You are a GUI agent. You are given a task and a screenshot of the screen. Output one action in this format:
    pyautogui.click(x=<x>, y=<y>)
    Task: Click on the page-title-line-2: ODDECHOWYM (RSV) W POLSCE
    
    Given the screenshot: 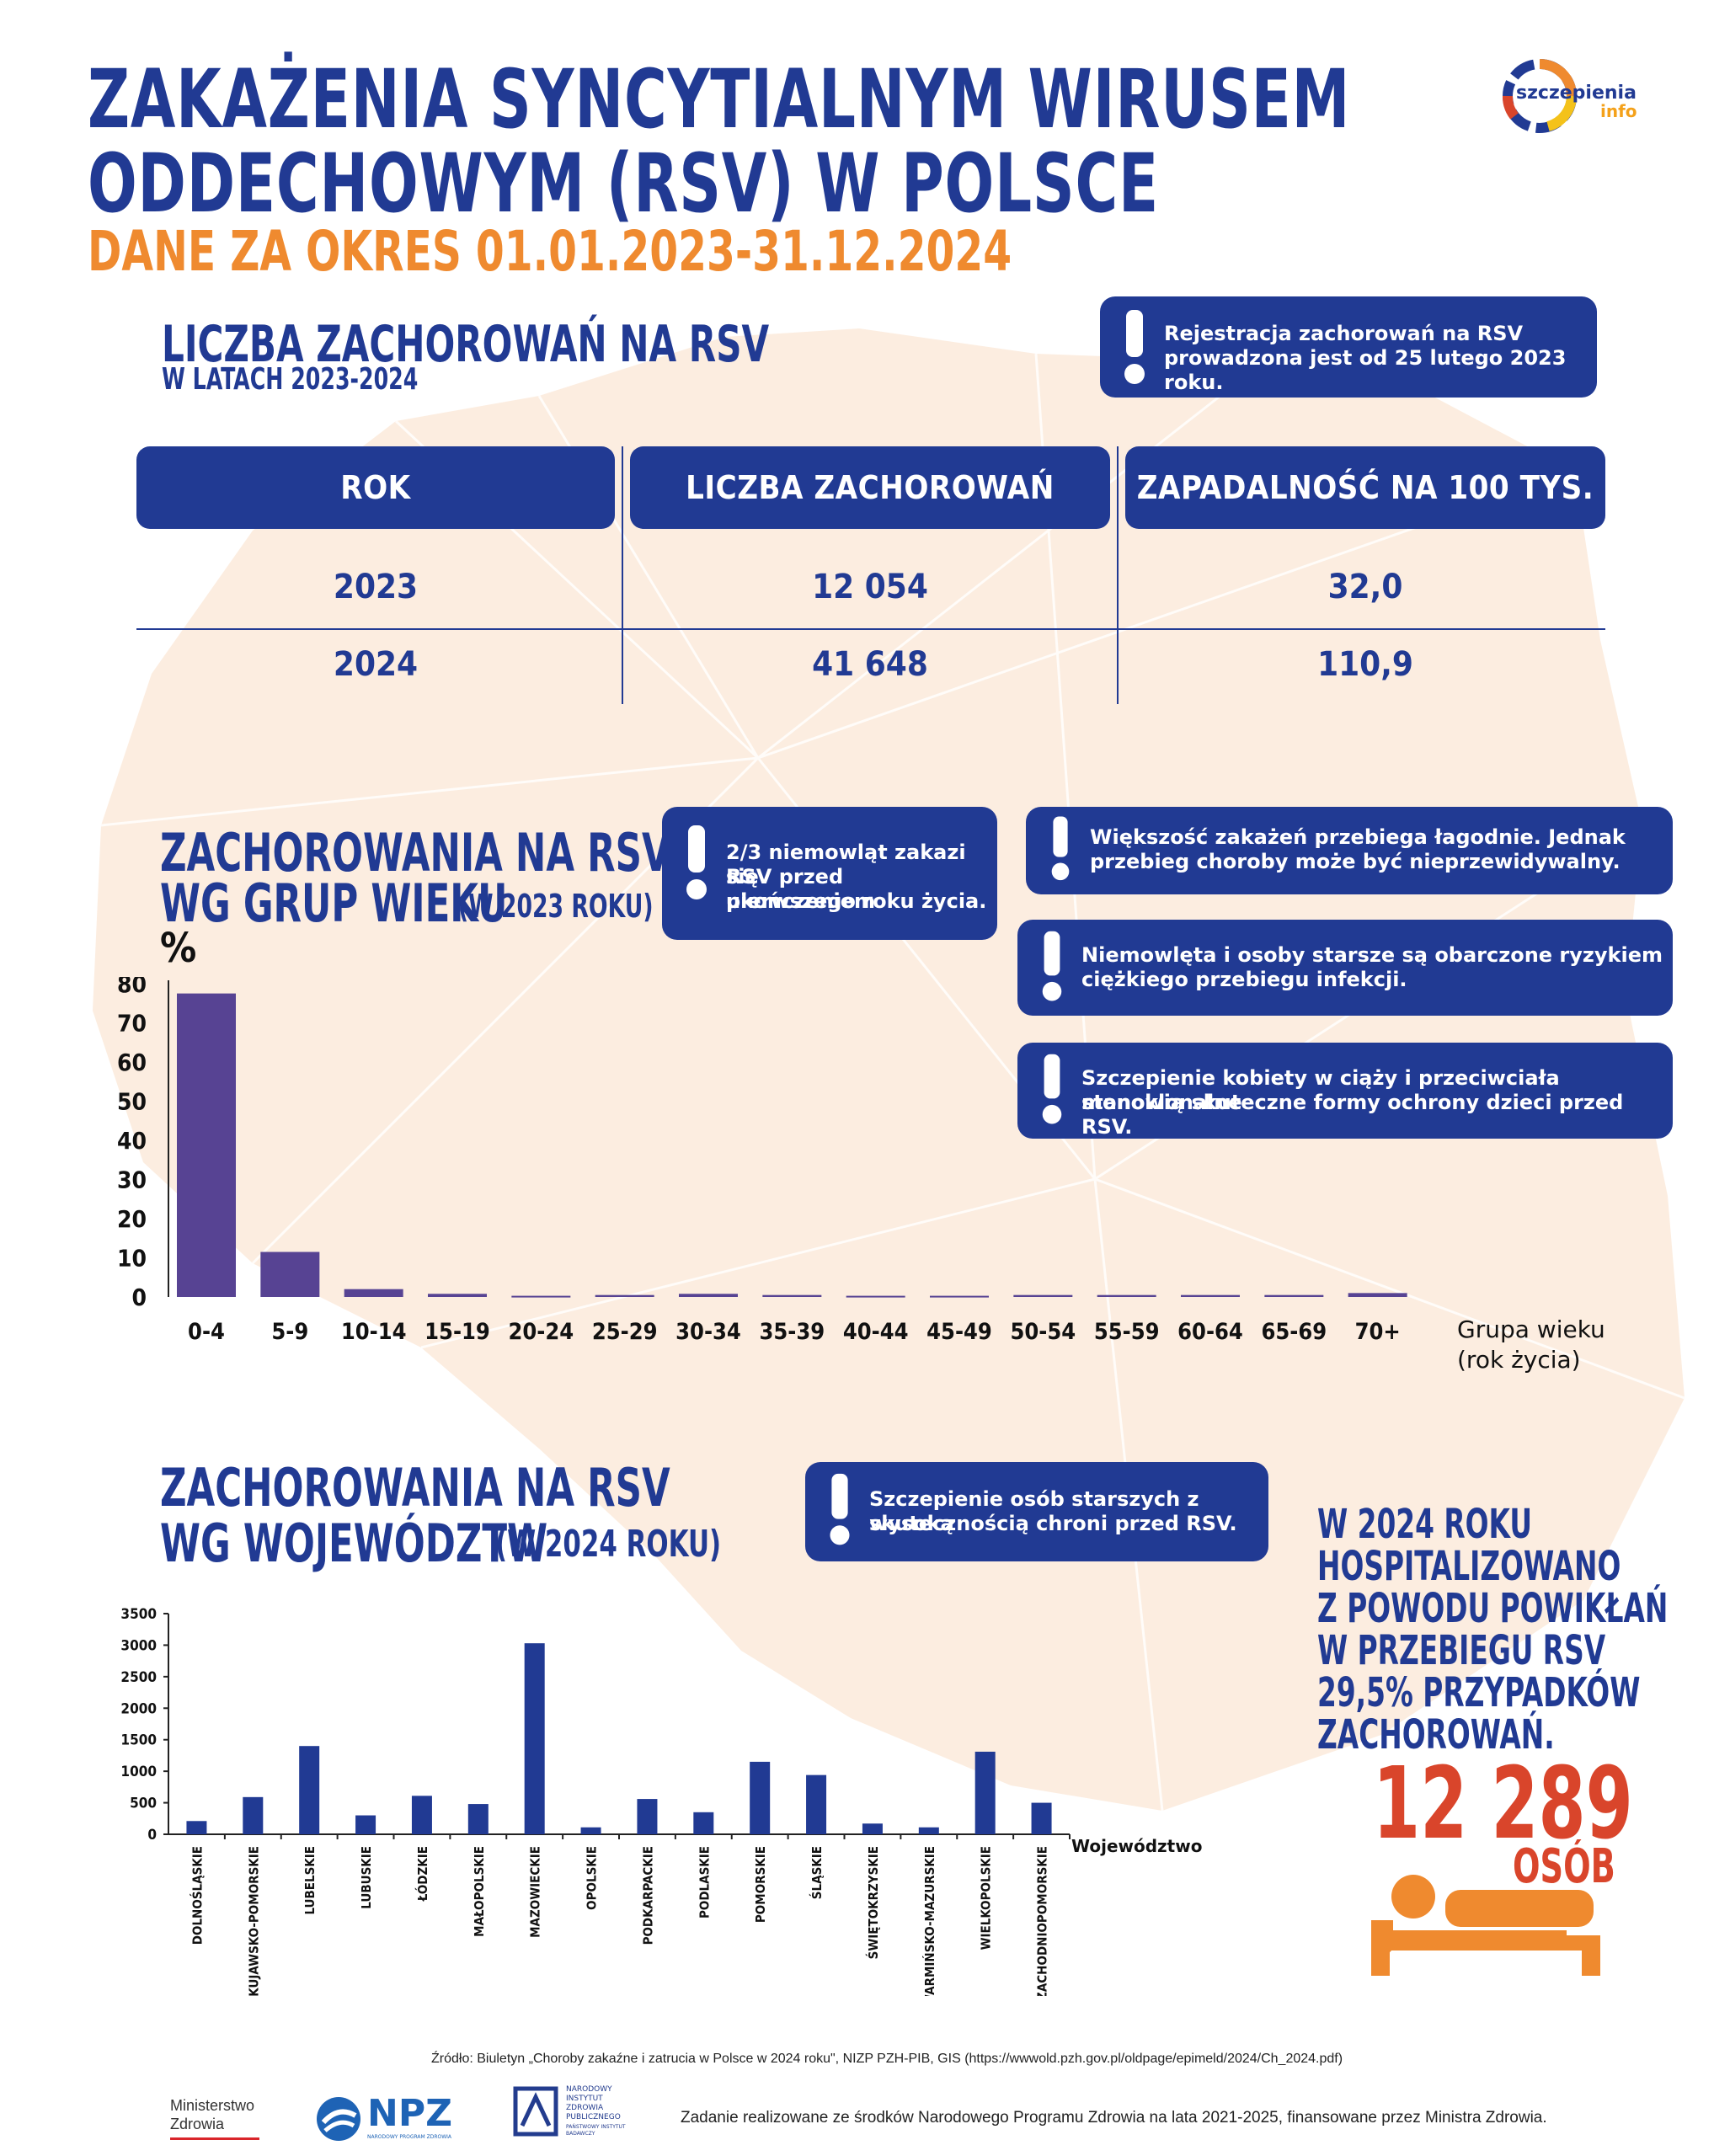 What is the action you would take?
    pyautogui.click(x=623, y=183)
    